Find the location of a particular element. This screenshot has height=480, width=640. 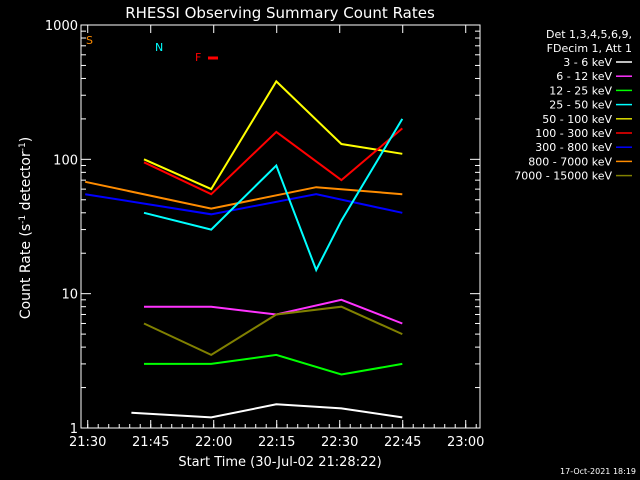

legend-entry-label: 100 - 300 keV is located at coordinates (573, 133).